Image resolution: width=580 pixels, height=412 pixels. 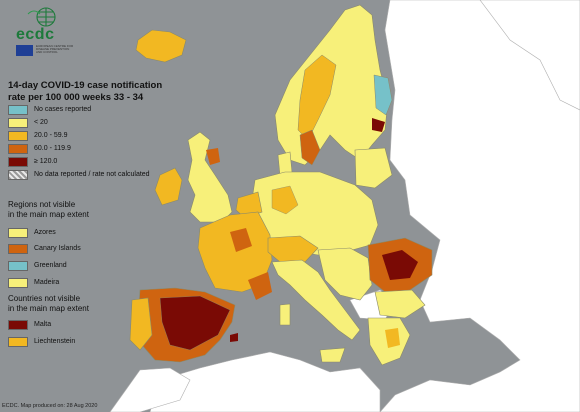 I want to click on legend-item: 60.0 - 119.9, so click(x=103, y=149).